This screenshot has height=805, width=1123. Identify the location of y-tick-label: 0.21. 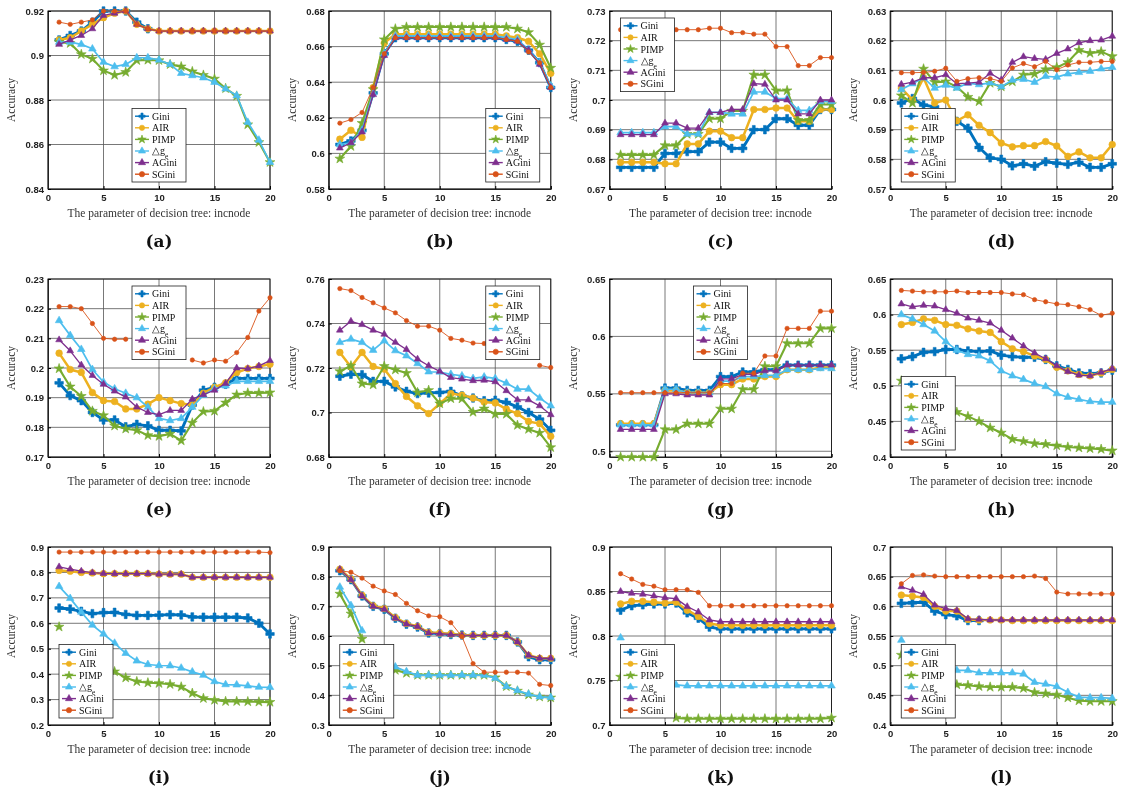
(35, 338).